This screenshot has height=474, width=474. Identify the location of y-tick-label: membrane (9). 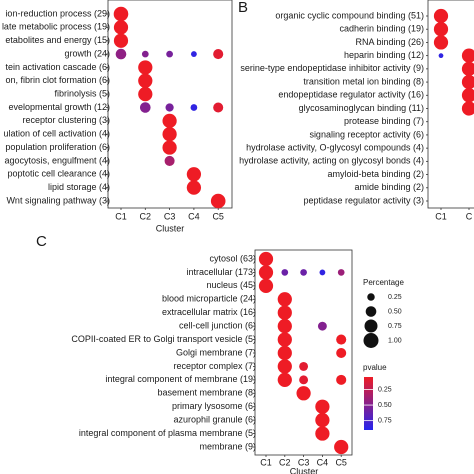
(227, 446).